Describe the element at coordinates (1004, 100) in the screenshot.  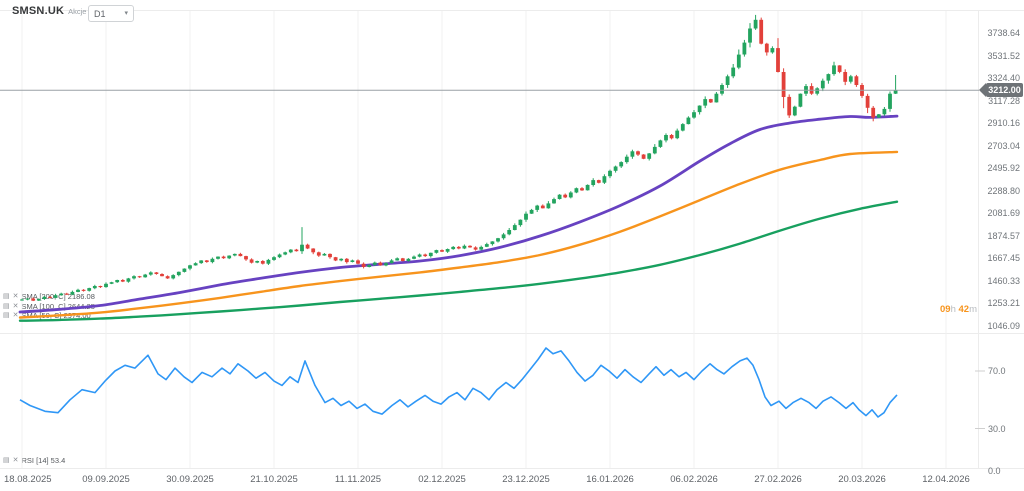
I see `price-axis-label: 3117.28` at that location.